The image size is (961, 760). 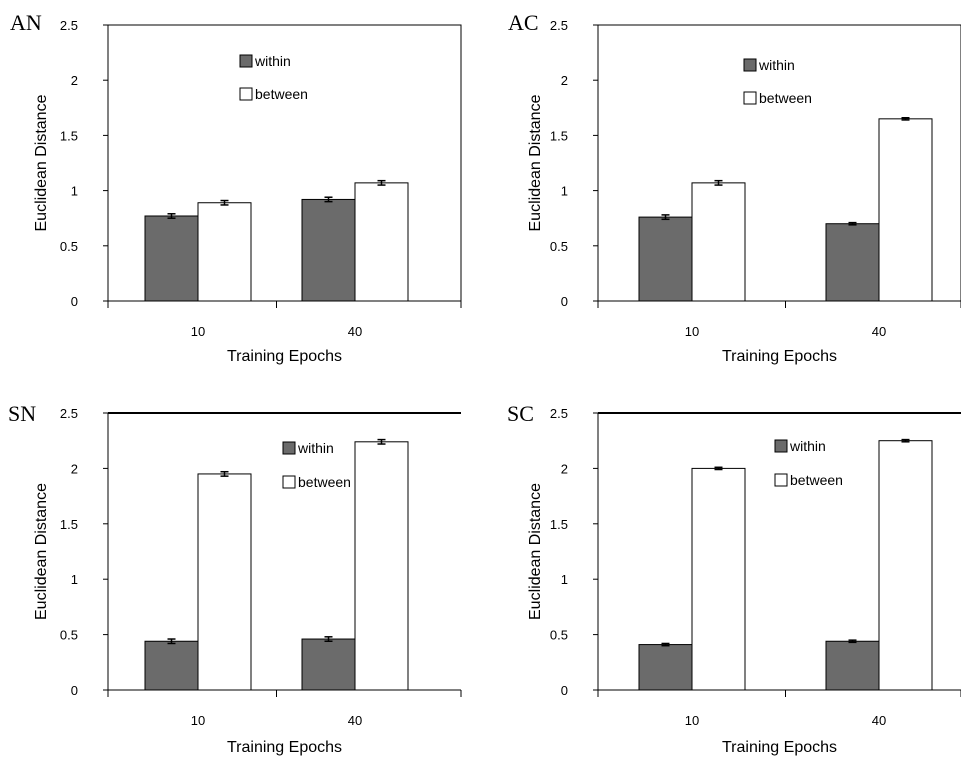 What do you see at coordinates (692, 331) in the screenshot?
I see `panel-ac-xtick-label-0: 10` at bounding box center [692, 331].